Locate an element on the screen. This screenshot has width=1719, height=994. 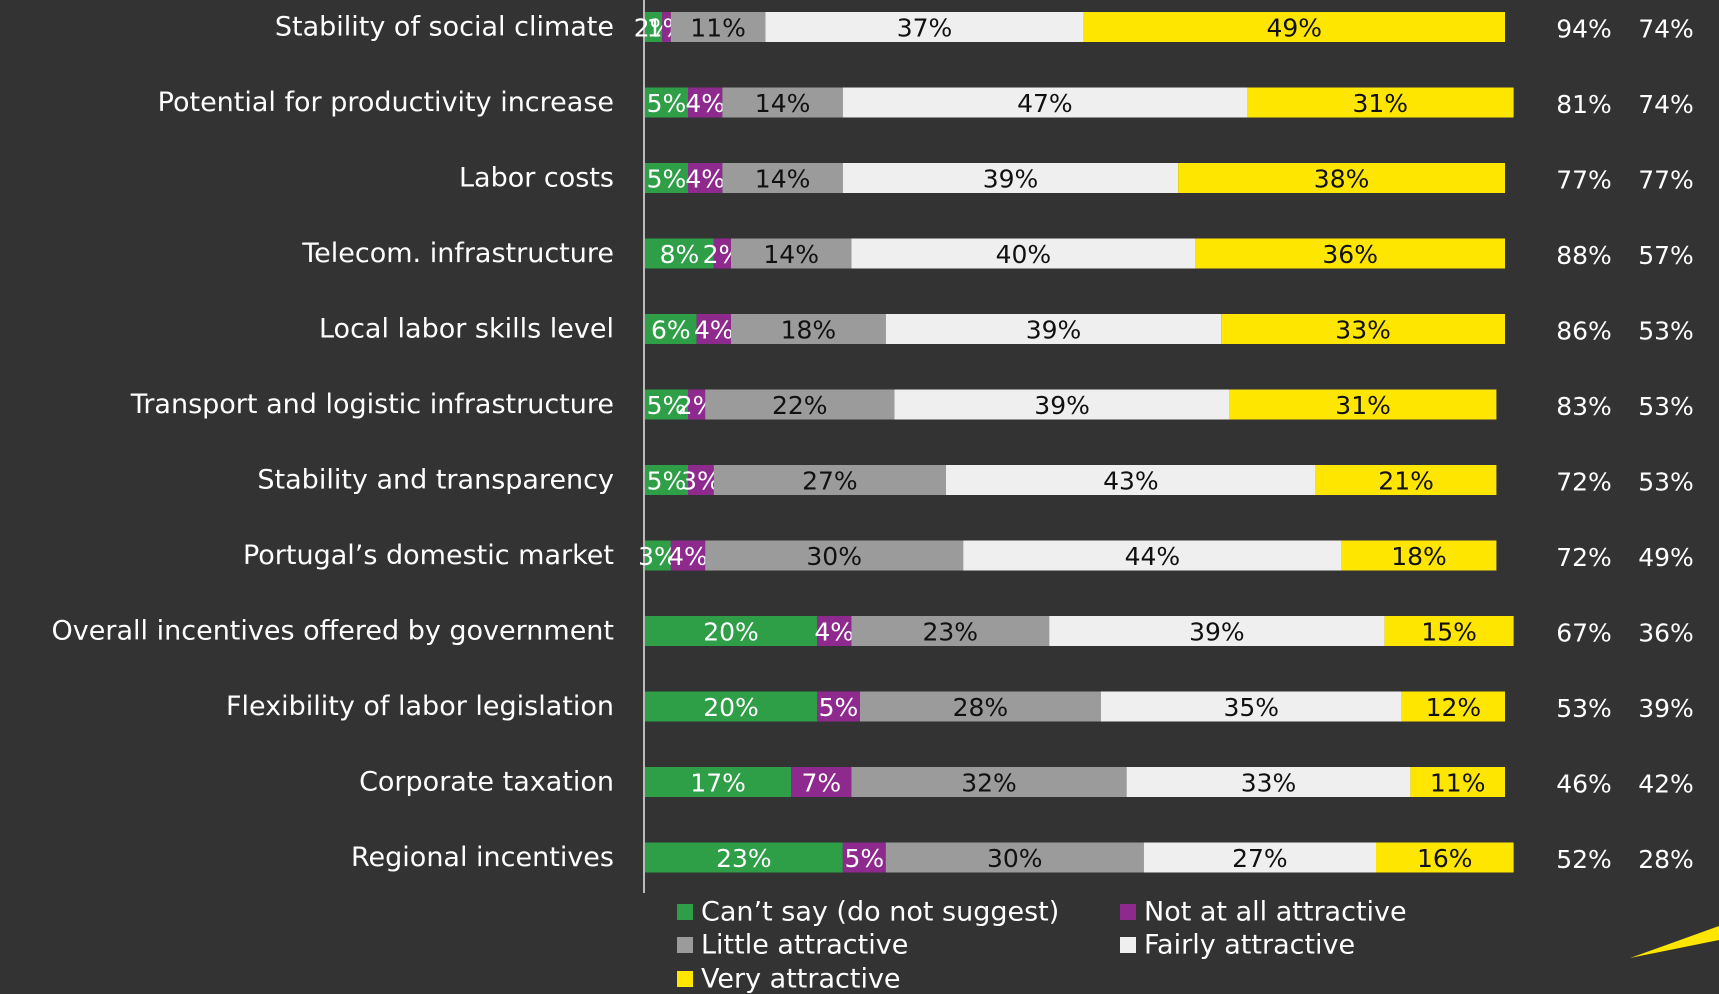
right-value: 42% is located at coordinates (1666, 784).